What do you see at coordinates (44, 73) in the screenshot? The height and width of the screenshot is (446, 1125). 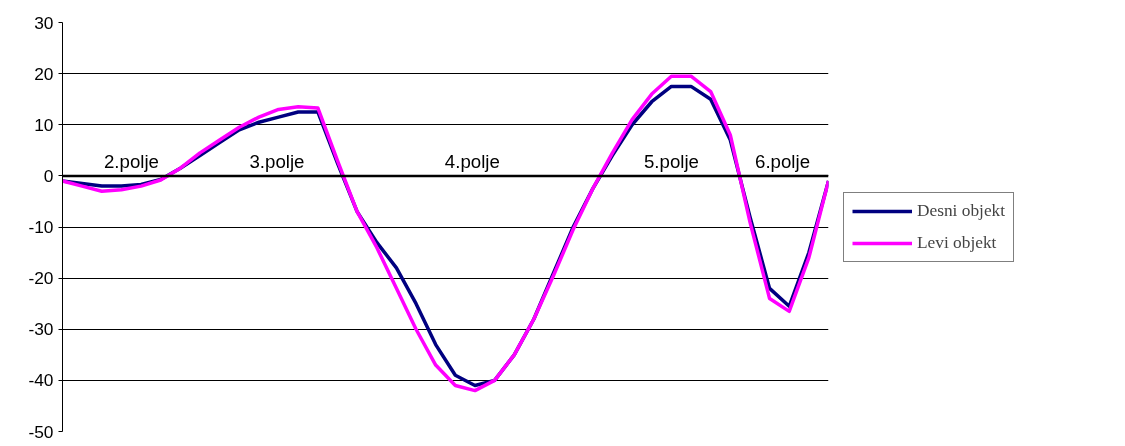 I see `y-tick-label: 20` at bounding box center [44, 73].